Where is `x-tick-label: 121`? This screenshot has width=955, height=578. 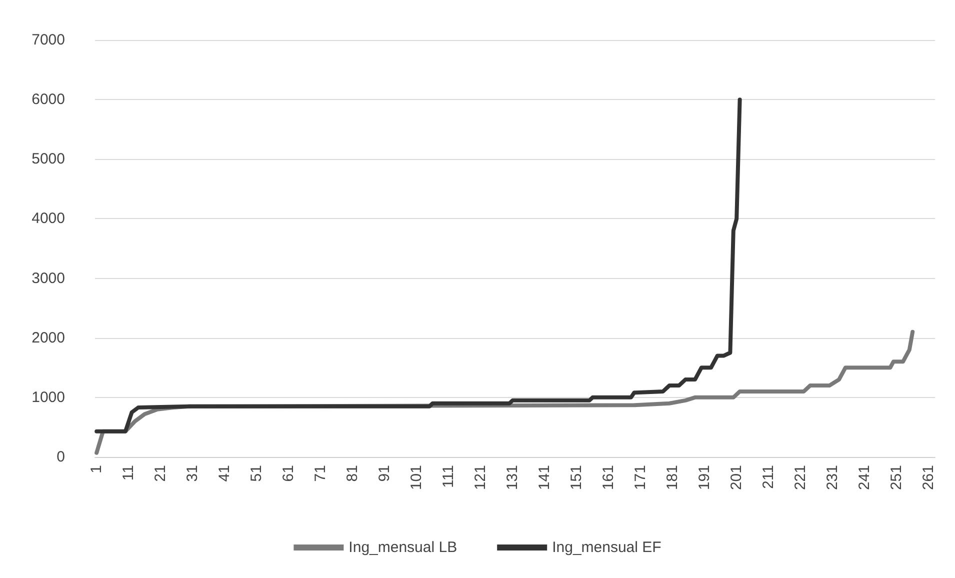 x-tick-label: 121 is located at coordinates (481, 477).